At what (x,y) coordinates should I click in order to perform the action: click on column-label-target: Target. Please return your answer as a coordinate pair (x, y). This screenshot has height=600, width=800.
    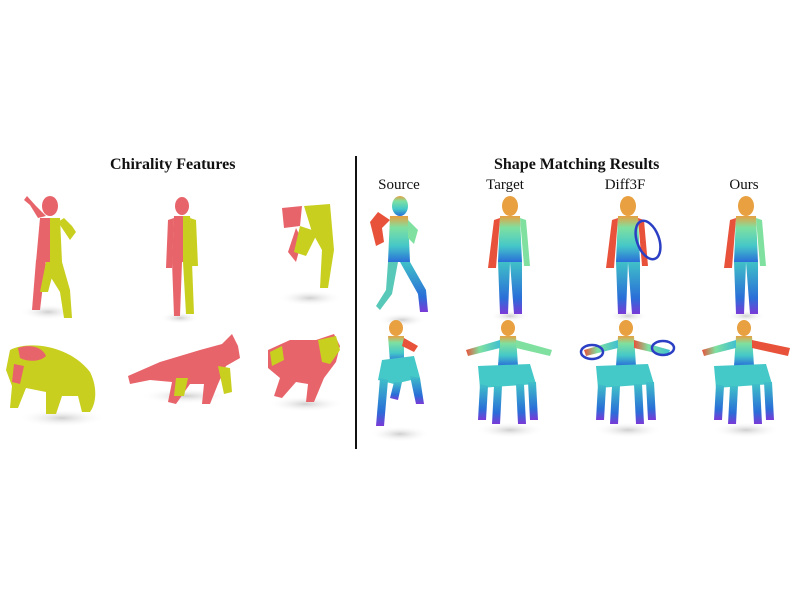
    Looking at the image, I should click on (505, 185).